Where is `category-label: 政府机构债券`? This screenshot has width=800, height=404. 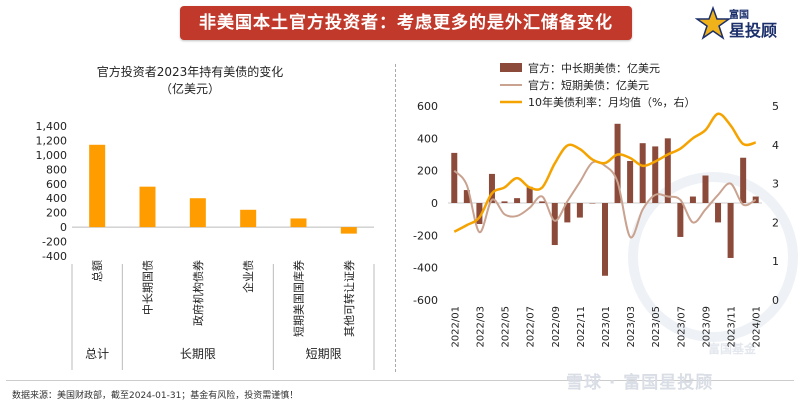
category-label: 政府机构债券 is located at coordinates (198, 293).